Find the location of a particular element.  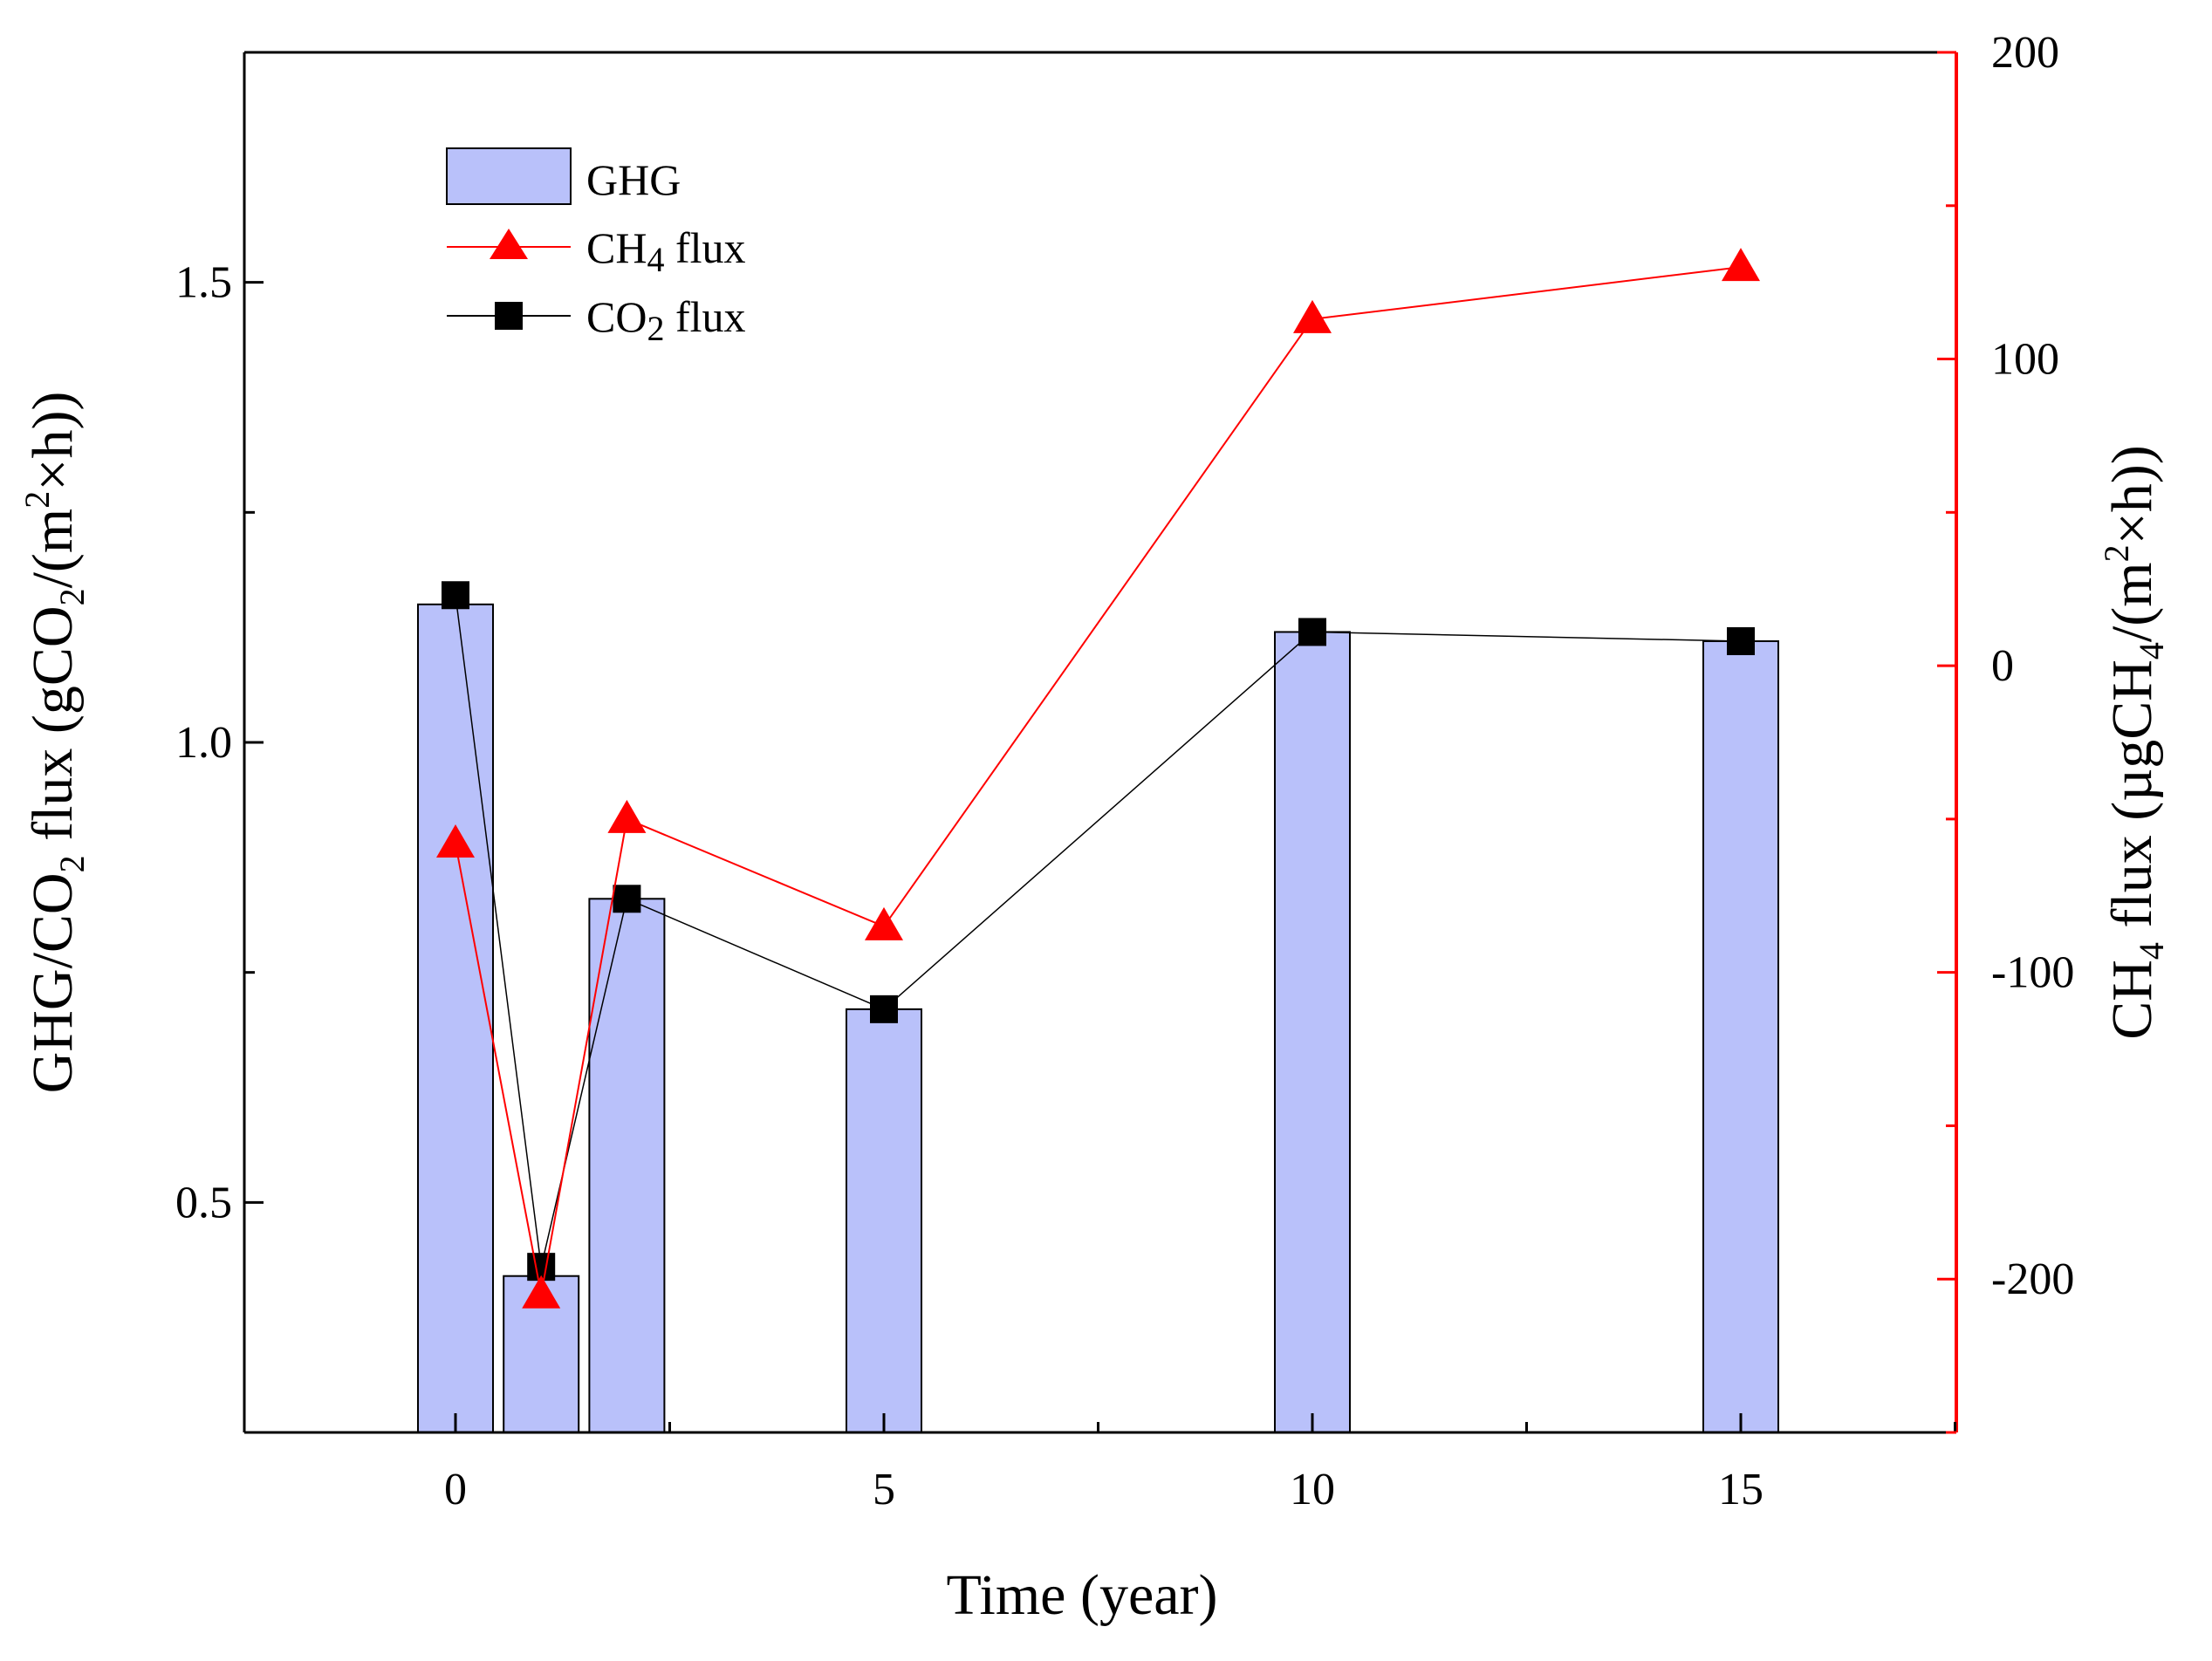

left-axis-title-sub1: 2 is located at coordinates (72, 864).